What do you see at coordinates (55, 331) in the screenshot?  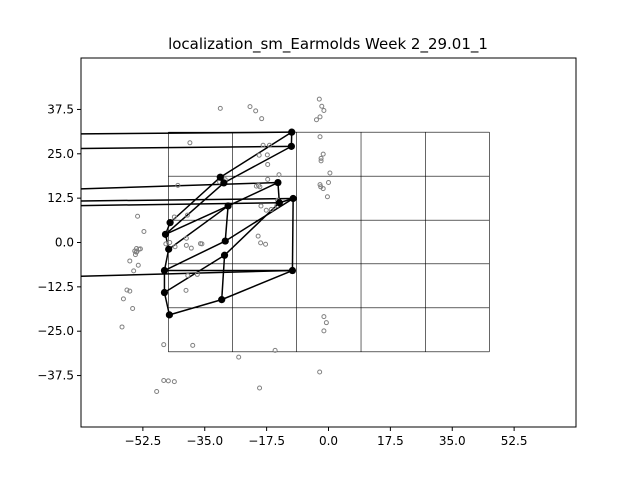 I see `y-tick-label: −25.0` at bounding box center [55, 331].